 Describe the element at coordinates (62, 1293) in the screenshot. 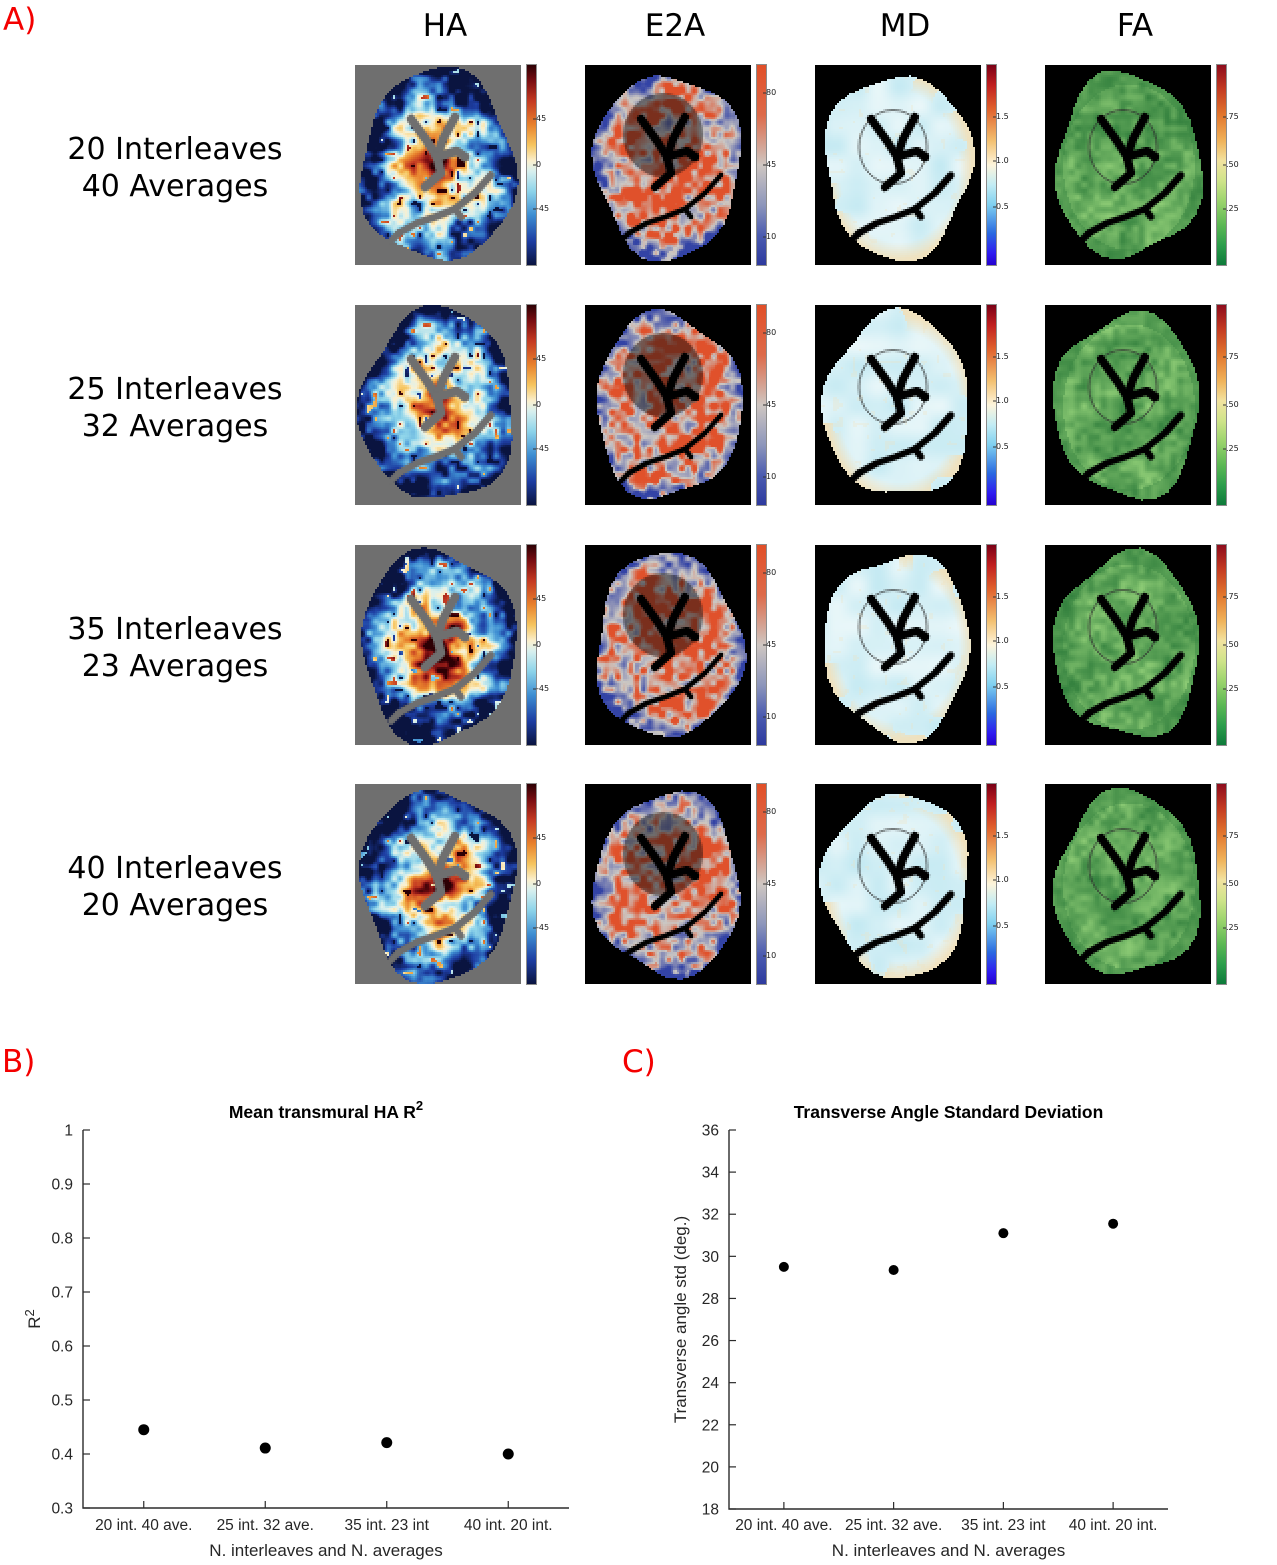

I see `y-tick-label: 0.7` at that location.